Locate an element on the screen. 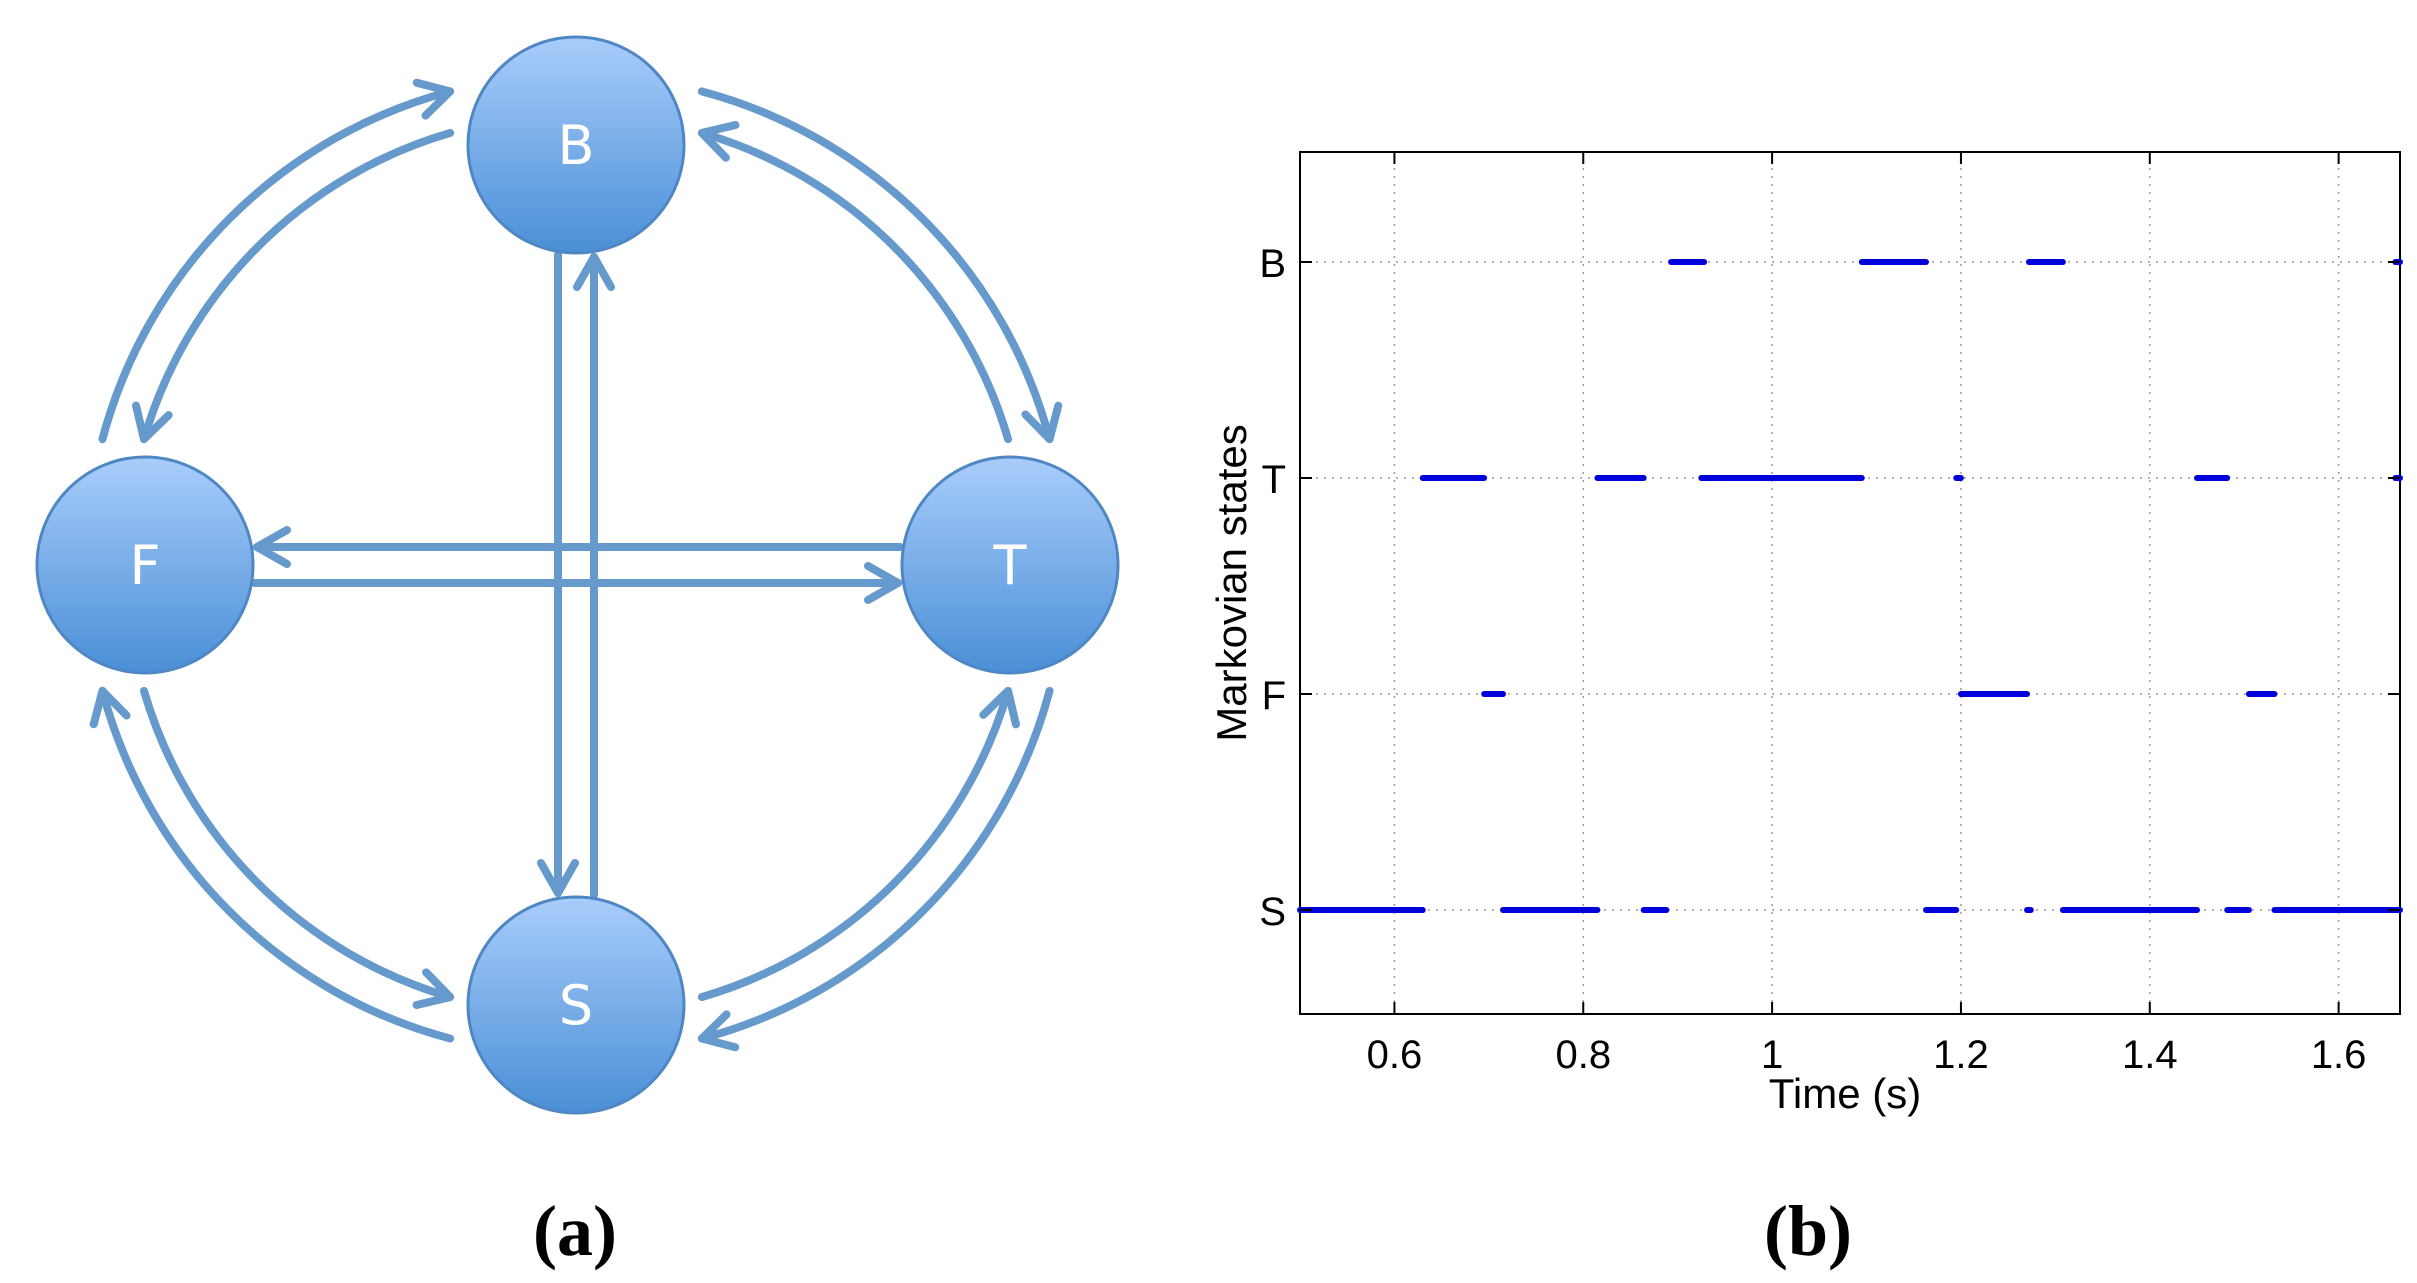 Image resolution: width=2417 pixels, height=1283 pixels. x-axis-label: Time (s) is located at coordinates (1845, 1093).